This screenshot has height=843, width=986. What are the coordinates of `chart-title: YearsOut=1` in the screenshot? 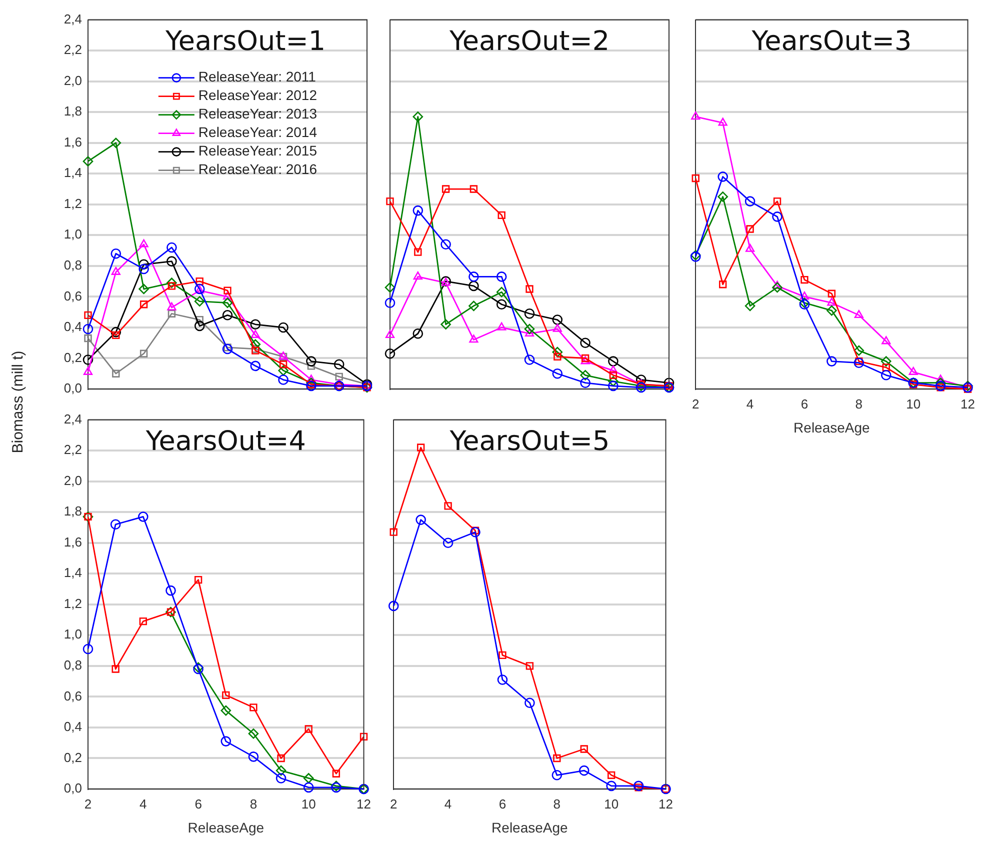 It's located at (245, 41).